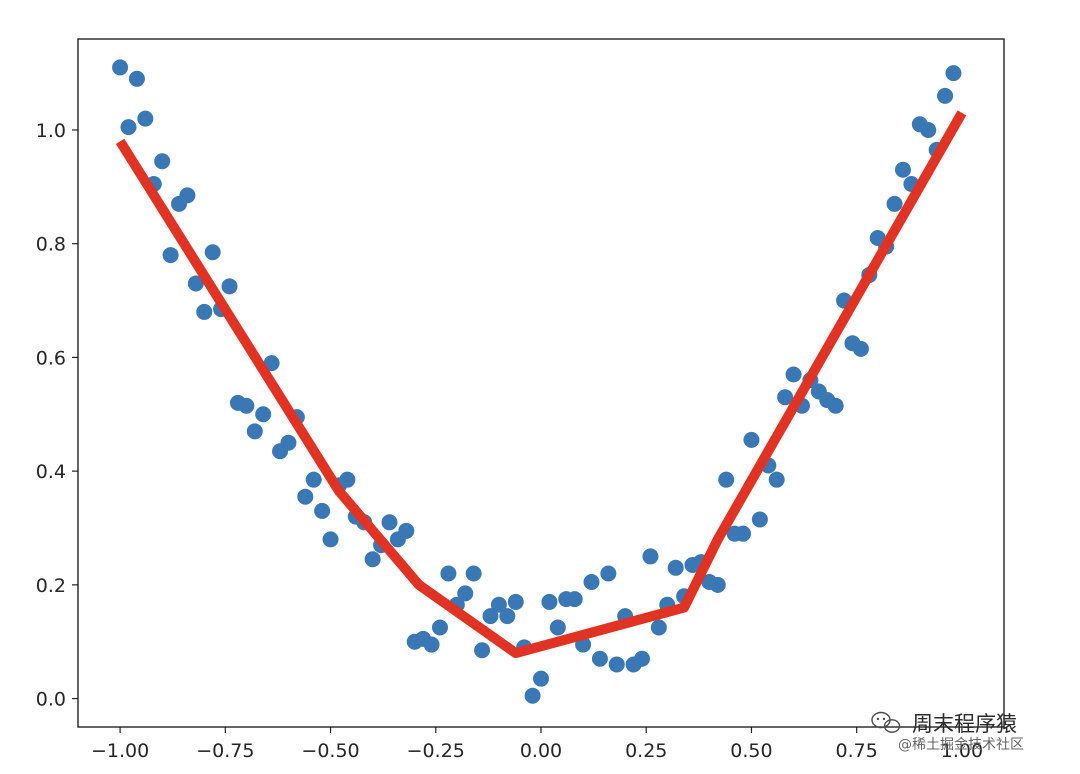  What do you see at coordinates (964, 724) in the screenshot?
I see `watermark-name: 周末程序猿` at bounding box center [964, 724].